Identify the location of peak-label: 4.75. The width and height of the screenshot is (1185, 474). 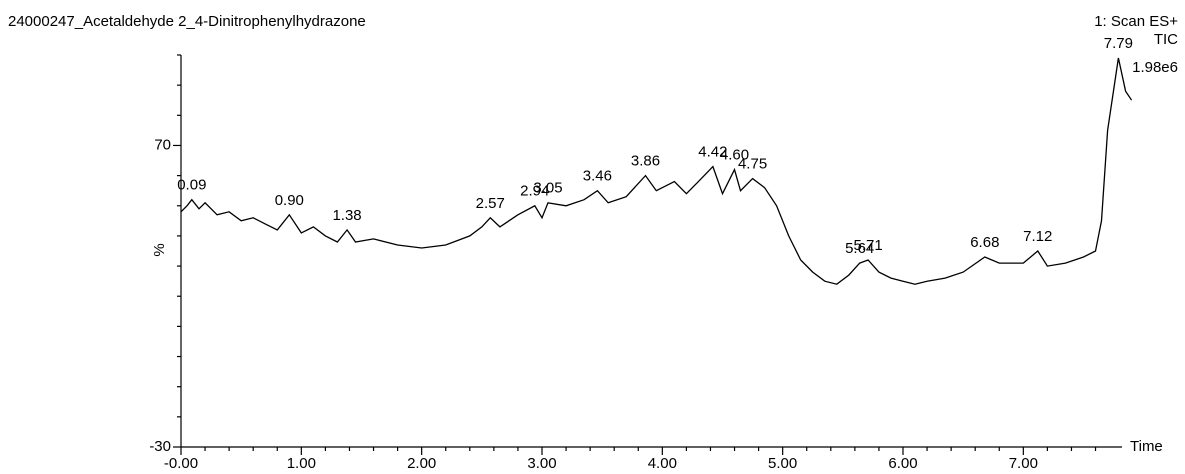
(752, 164).